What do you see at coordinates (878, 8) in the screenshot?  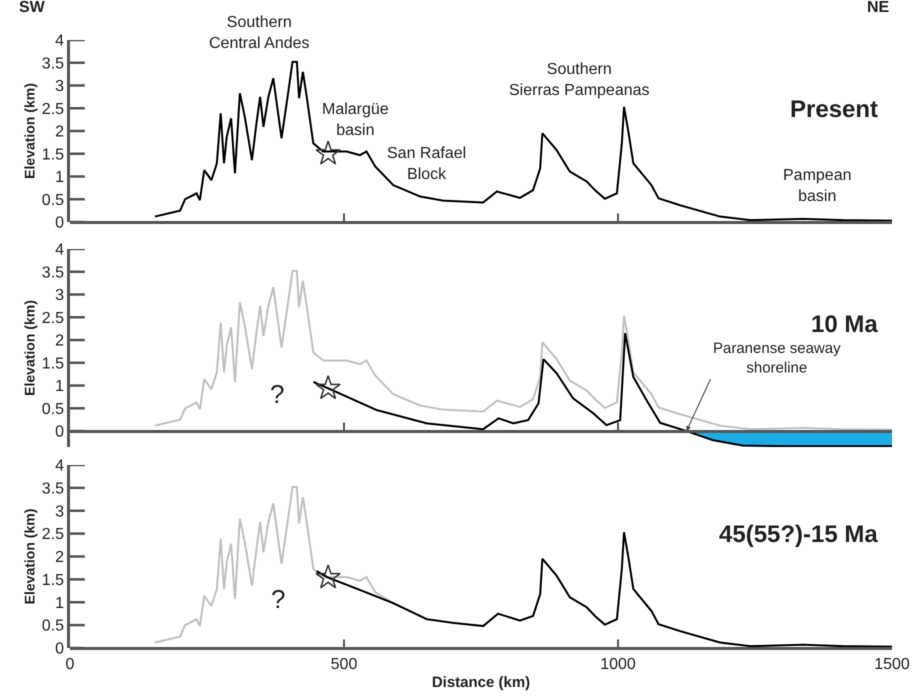 I see `text: NE` at bounding box center [878, 8].